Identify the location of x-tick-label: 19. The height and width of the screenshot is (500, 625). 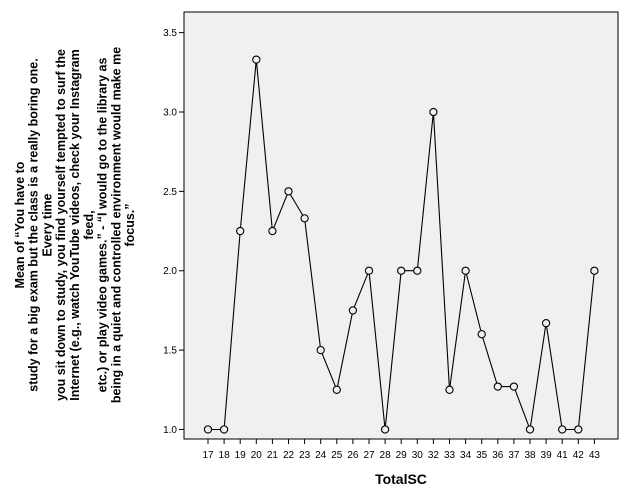
(241, 455).